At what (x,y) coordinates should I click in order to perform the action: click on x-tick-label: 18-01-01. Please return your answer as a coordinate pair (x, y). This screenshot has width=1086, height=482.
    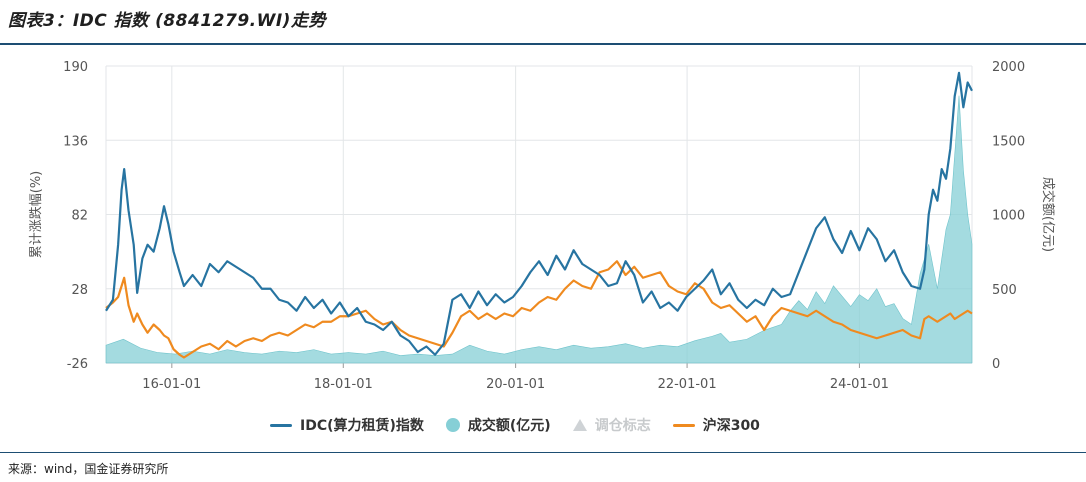
    Looking at the image, I should click on (343, 384).